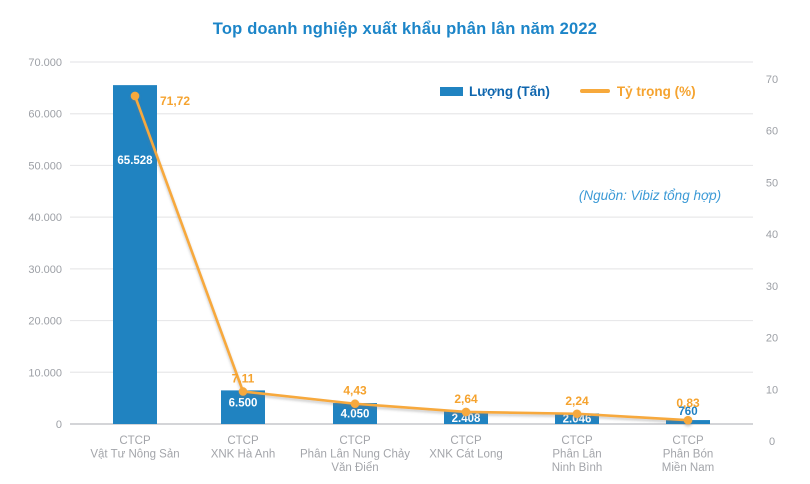 Image resolution: width=810 pixels, height=484 pixels. What do you see at coordinates (466, 448) in the screenshot?
I see `category-label: CTCP XNK Cát Long` at bounding box center [466, 448].